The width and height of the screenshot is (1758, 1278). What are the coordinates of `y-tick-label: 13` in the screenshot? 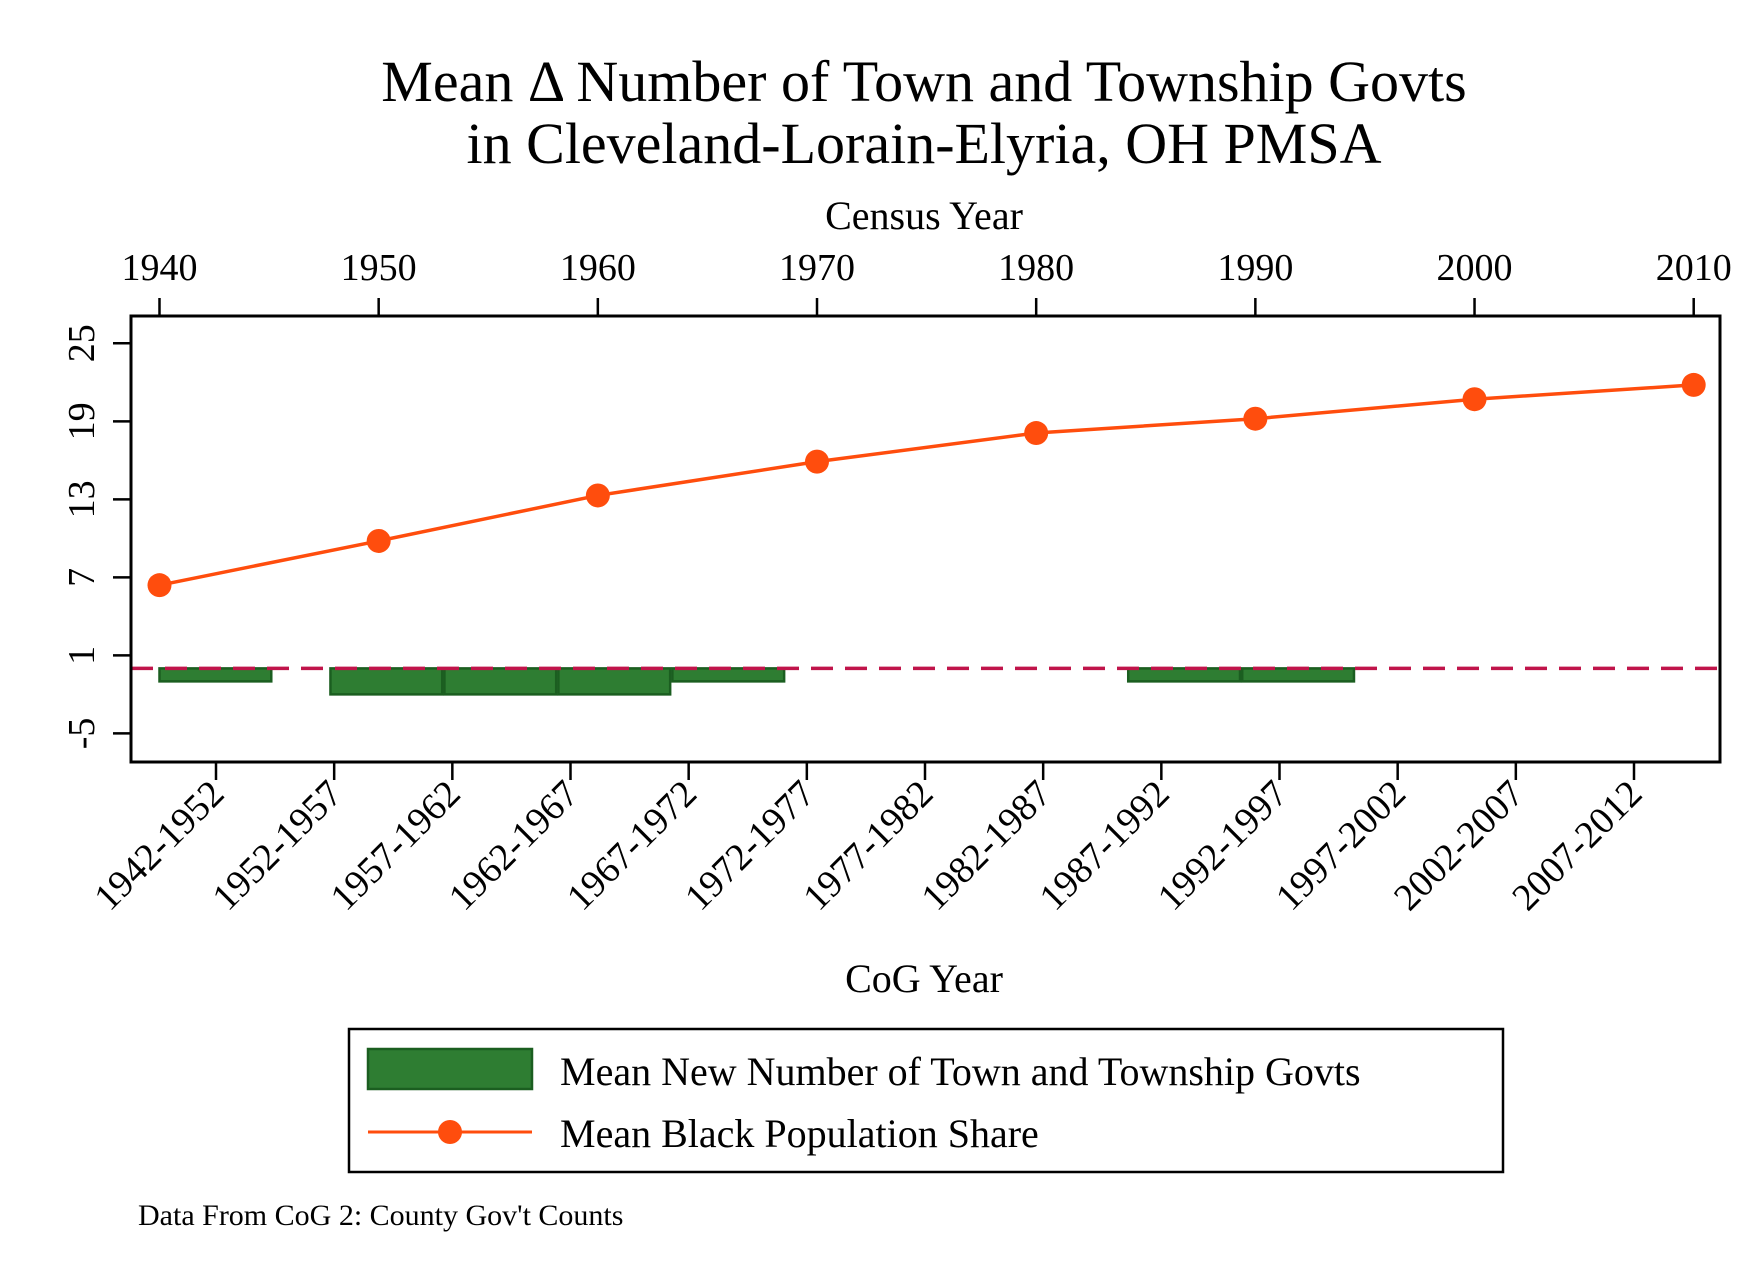 It's located at (82, 499).